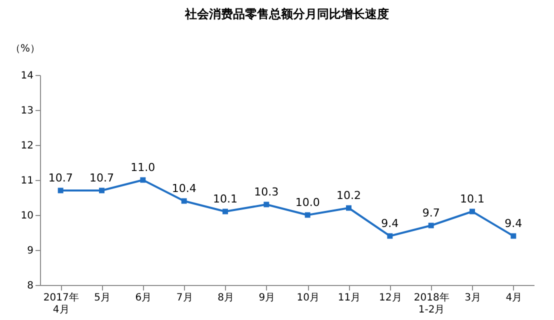  What do you see at coordinates (266, 192) in the screenshot?
I see `data-label: 10.3` at bounding box center [266, 192].